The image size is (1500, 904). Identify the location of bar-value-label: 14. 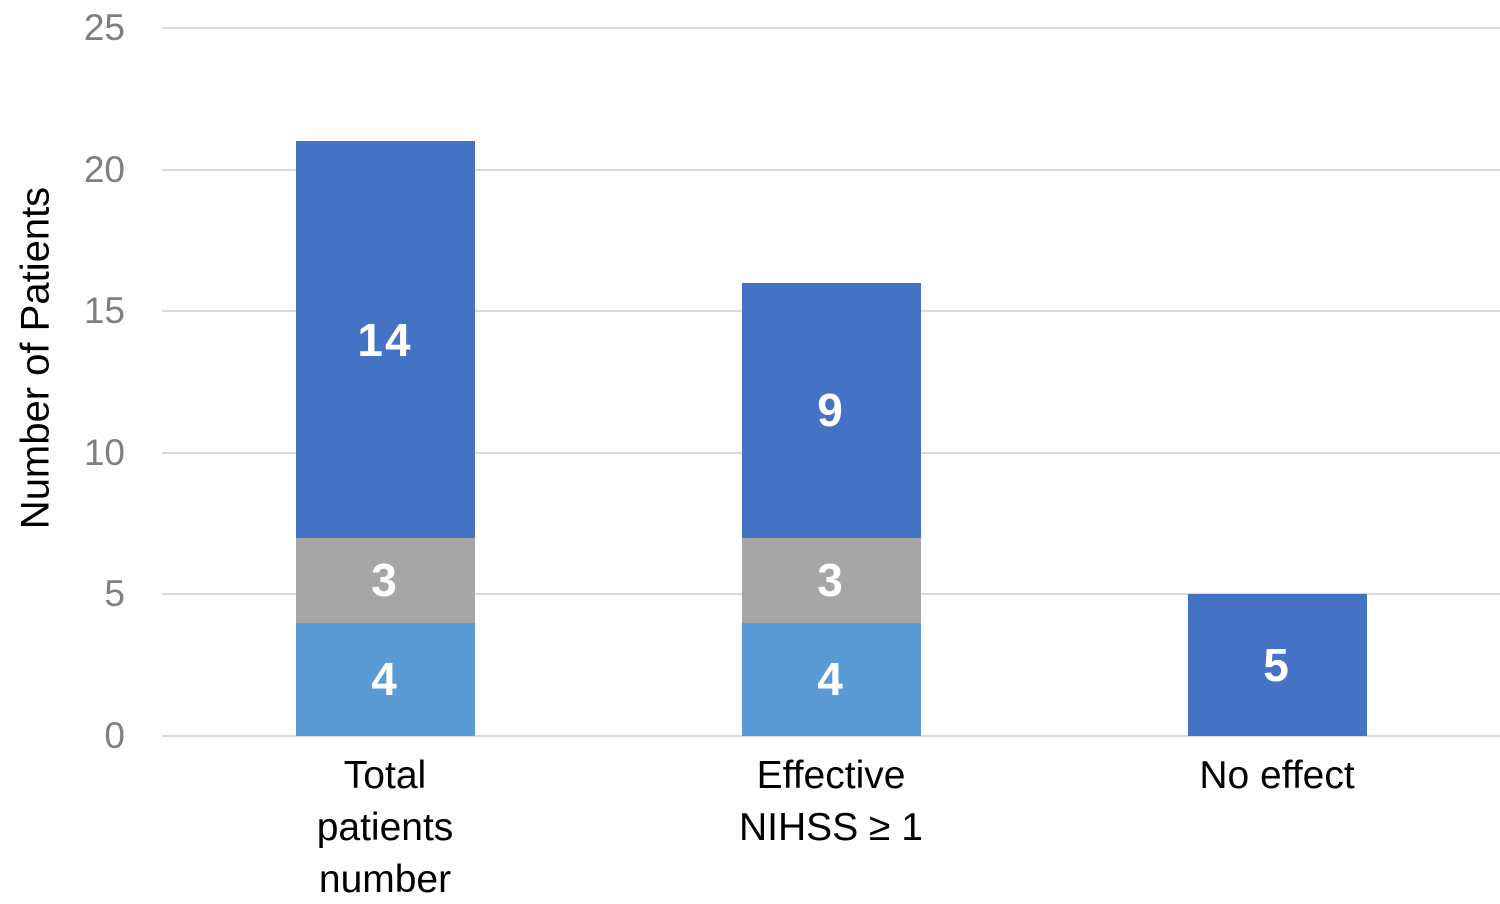
(385, 339).